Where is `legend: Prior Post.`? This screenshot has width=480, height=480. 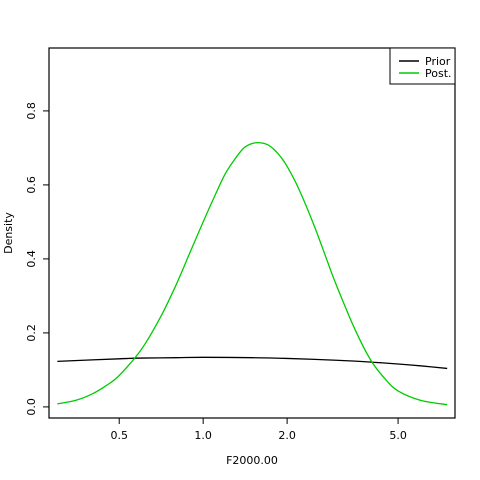
legend: Prior Post. is located at coordinates (422, 66).